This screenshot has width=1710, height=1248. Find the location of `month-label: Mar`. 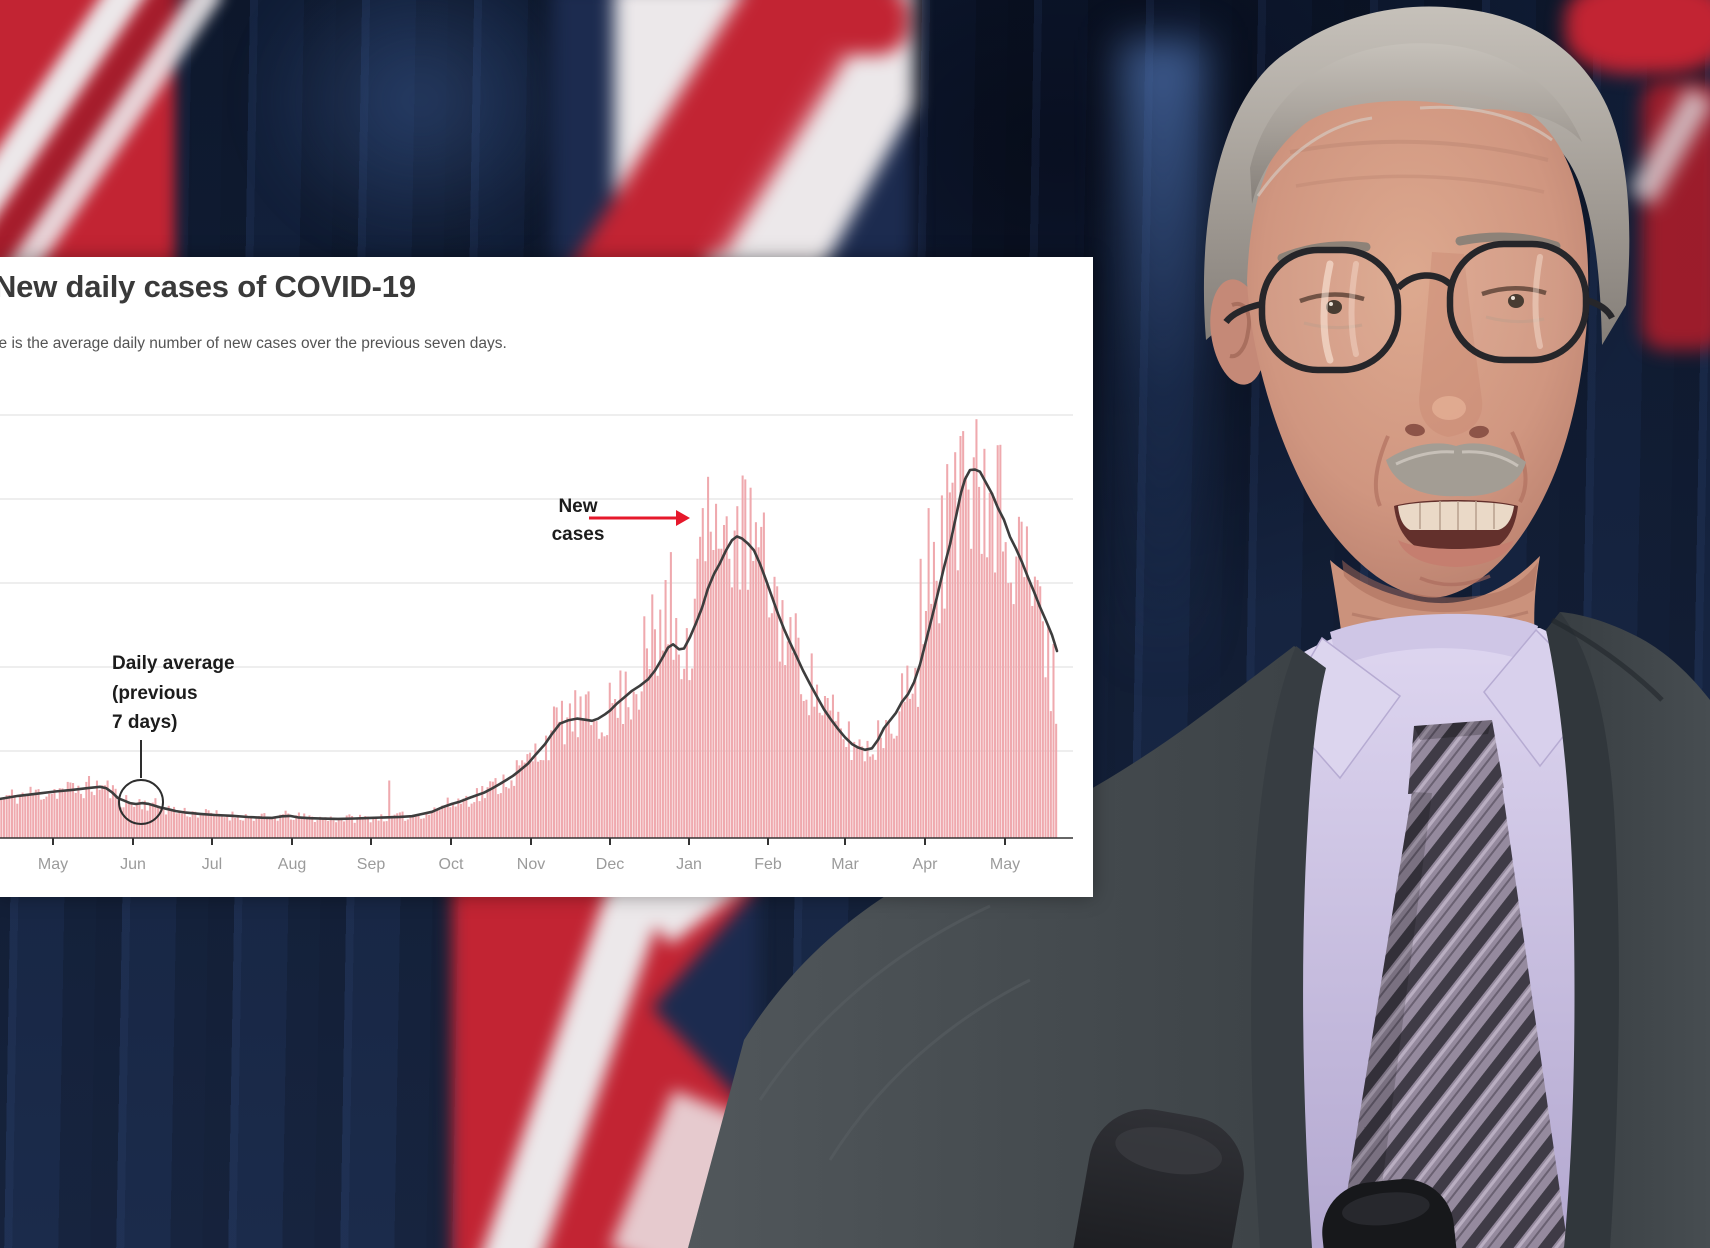

month-label: Mar is located at coordinates (845, 864).